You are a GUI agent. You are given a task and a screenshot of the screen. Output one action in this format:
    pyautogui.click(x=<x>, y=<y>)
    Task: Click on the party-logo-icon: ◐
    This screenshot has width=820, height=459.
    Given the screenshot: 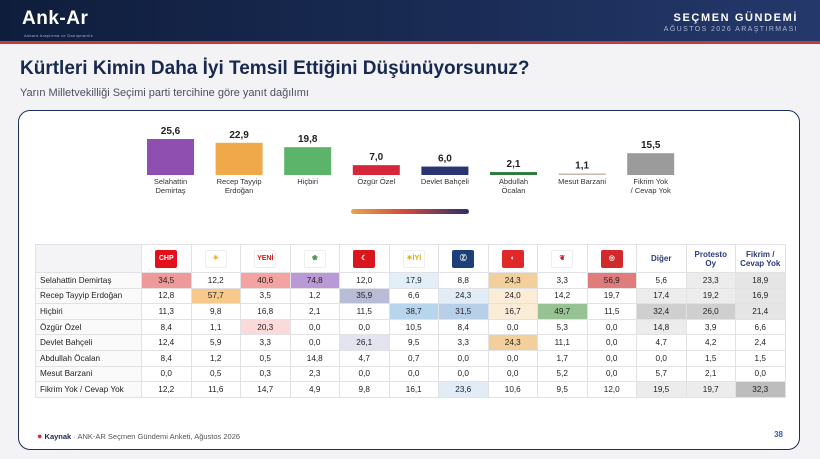 What is the action you would take?
    pyautogui.click(x=512, y=258)
    